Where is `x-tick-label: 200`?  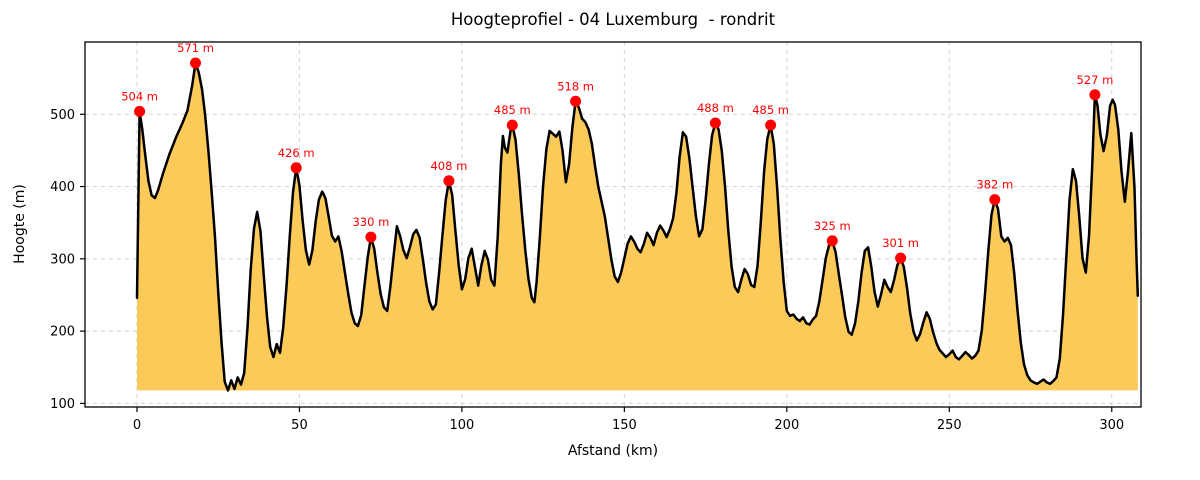 x-tick-label: 200 is located at coordinates (786, 425).